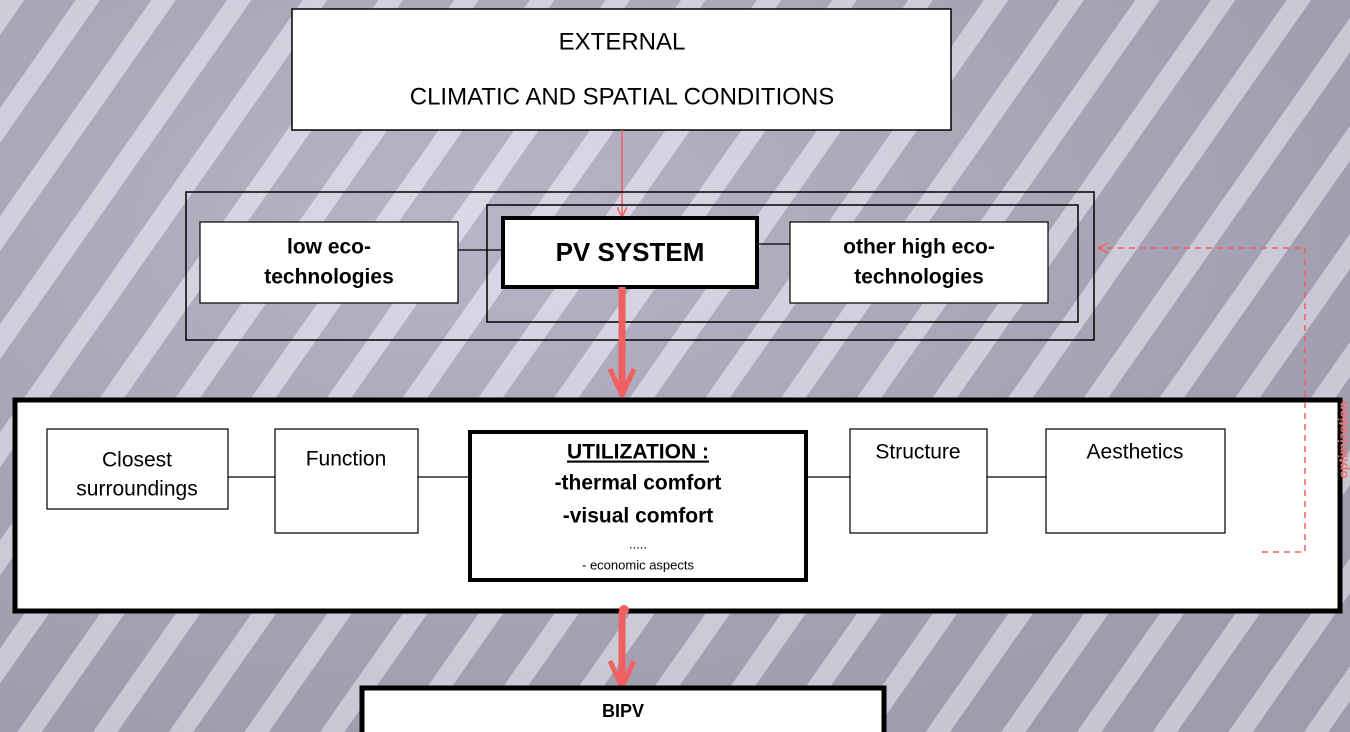 This screenshot has height=732, width=1350. What do you see at coordinates (638, 452) in the screenshot?
I see `utilization-title: UTILIZATION :` at bounding box center [638, 452].